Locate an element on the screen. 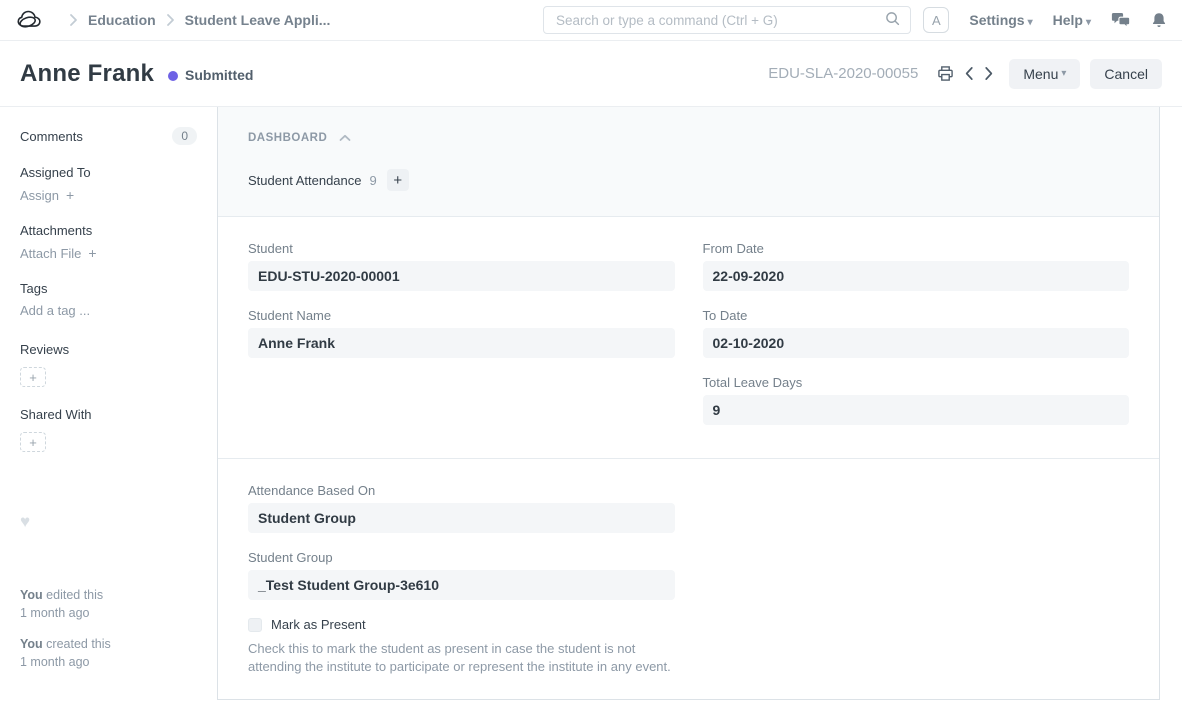  student-attendance-count: 9 is located at coordinates (373, 180).